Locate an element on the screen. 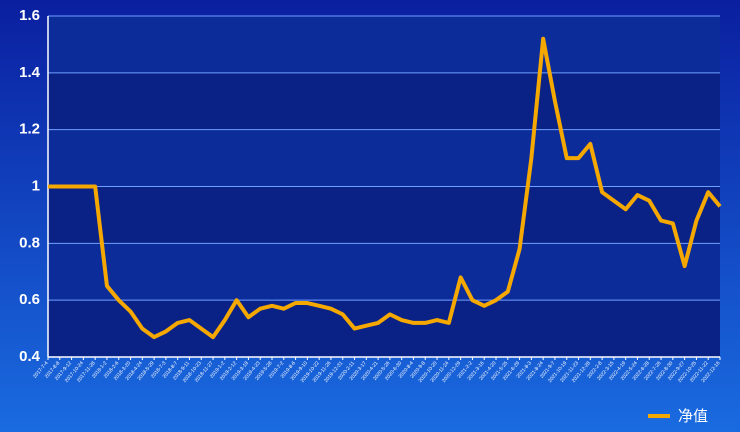 The height and width of the screenshot is (432, 740). y-tick-label: 0.8 is located at coordinates (29, 242).